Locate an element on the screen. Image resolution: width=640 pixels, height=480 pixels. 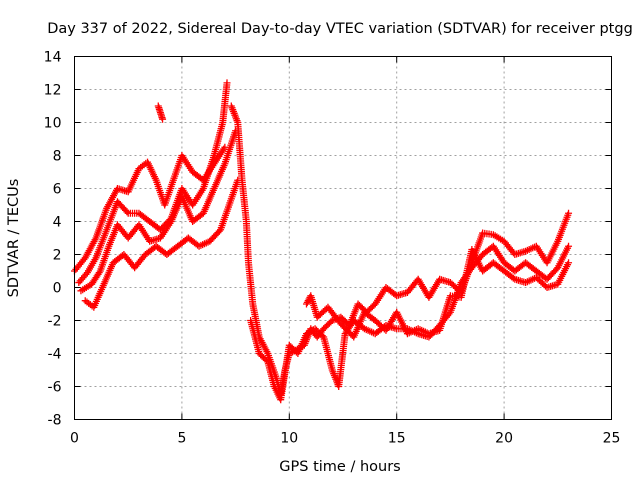
y-tick-label: 4 is located at coordinates (57, 223).